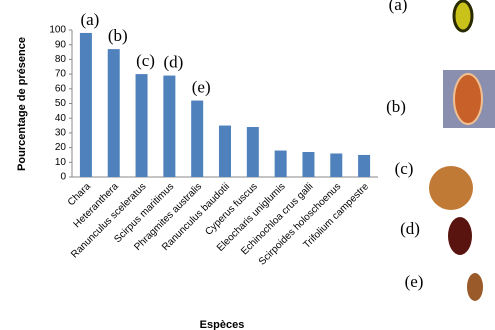 The height and width of the screenshot is (330, 495). I want to click on x-axis-label: Espèces, so click(222, 324).